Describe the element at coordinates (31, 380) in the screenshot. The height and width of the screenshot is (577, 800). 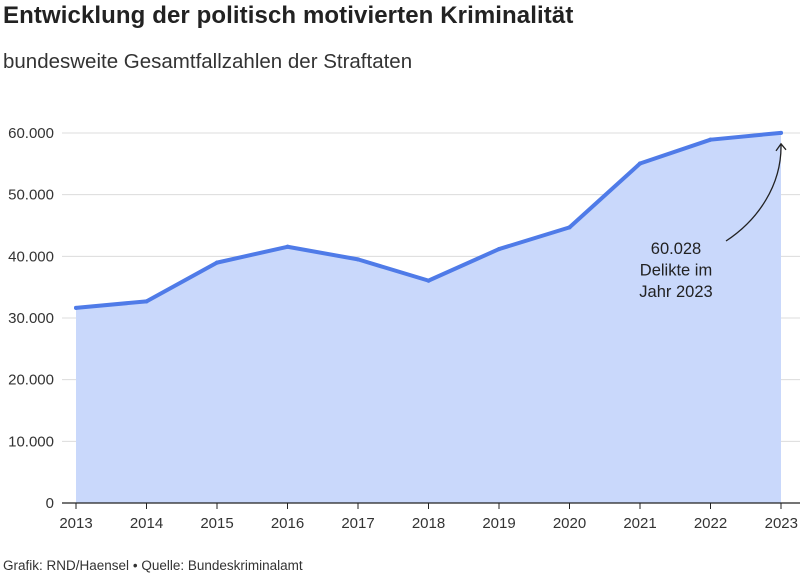
I see `y-tick-label: 20.000` at that location.